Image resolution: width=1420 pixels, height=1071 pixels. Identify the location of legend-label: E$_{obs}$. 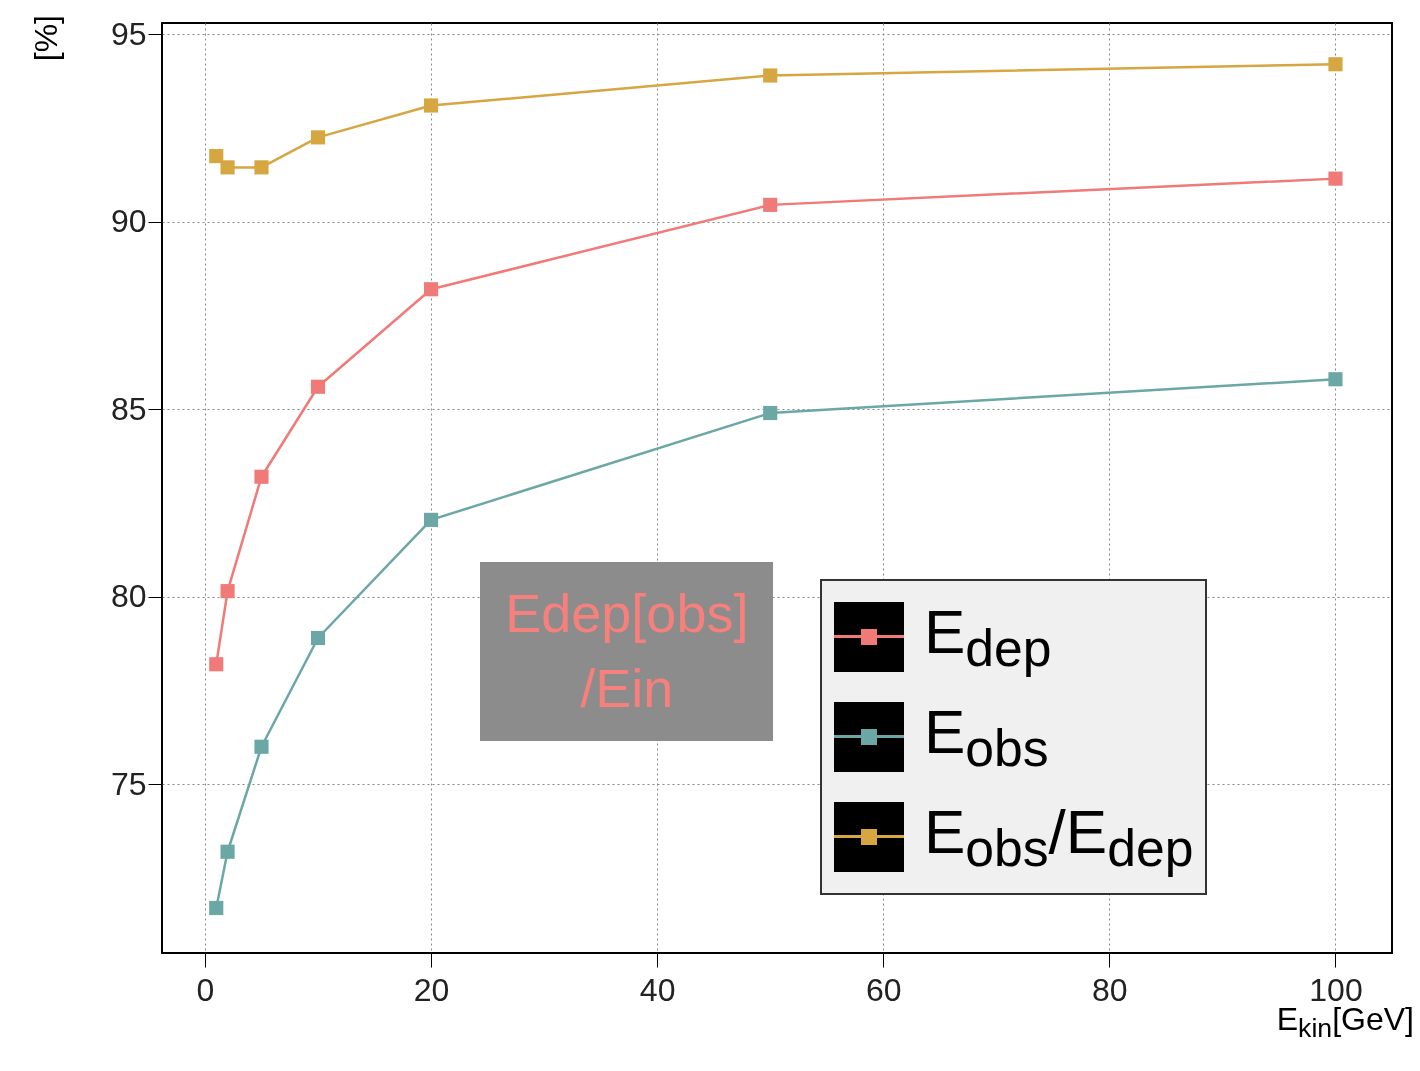
(986, 736).